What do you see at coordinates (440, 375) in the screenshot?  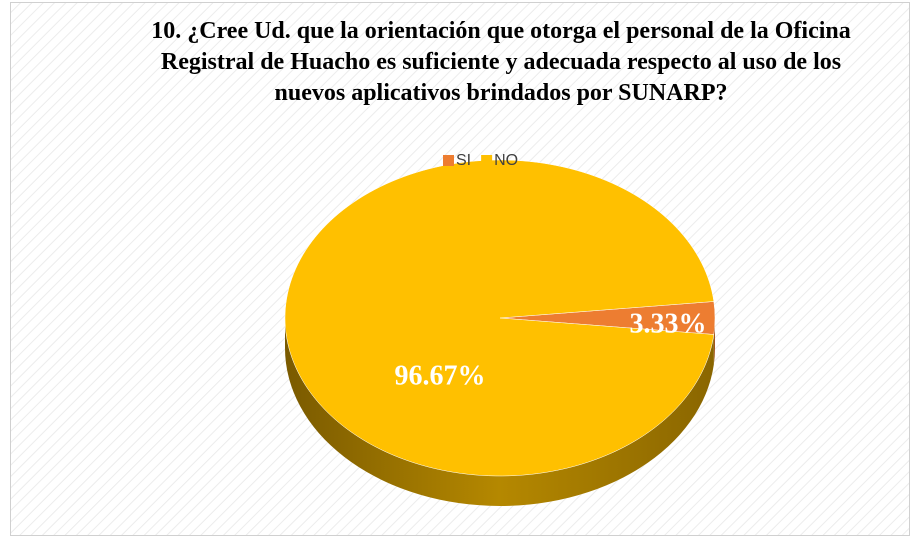 I see `data-label: 96.67%` at bounding box center [440, 375].